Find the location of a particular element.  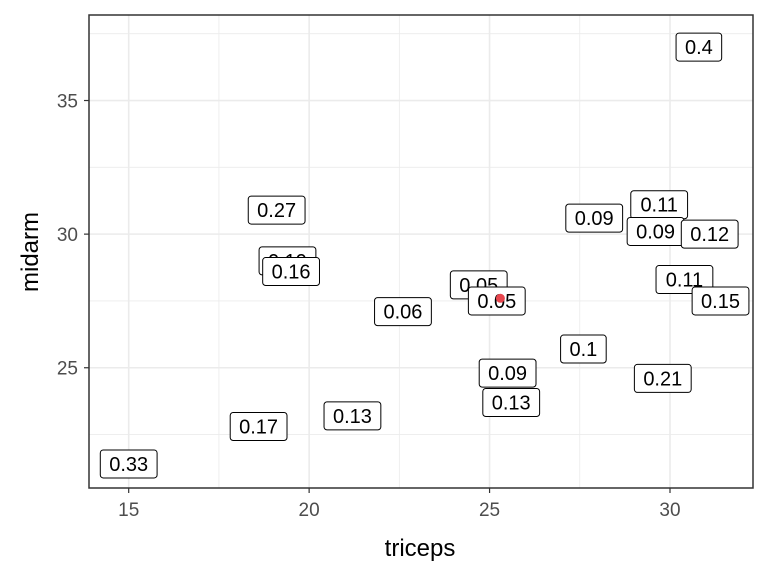

label-text: 0.06 is located at coordinates (402, 313).